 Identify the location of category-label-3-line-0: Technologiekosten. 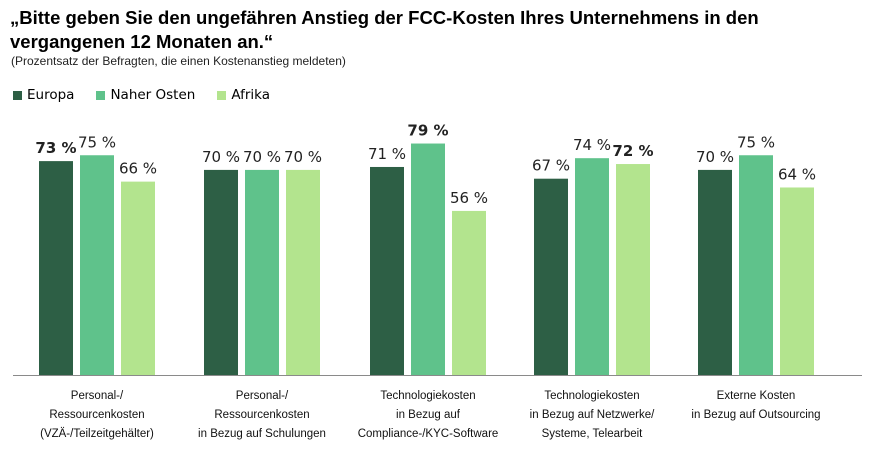
(591, 396).